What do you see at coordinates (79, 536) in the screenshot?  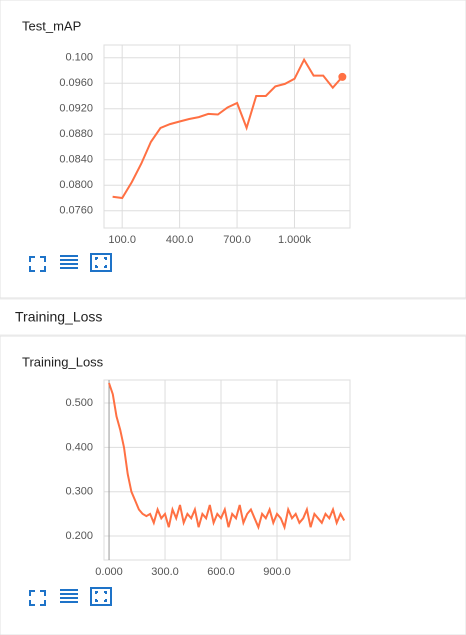 I see `y-tick-label: 0.200` at bounding box center [79, 536].